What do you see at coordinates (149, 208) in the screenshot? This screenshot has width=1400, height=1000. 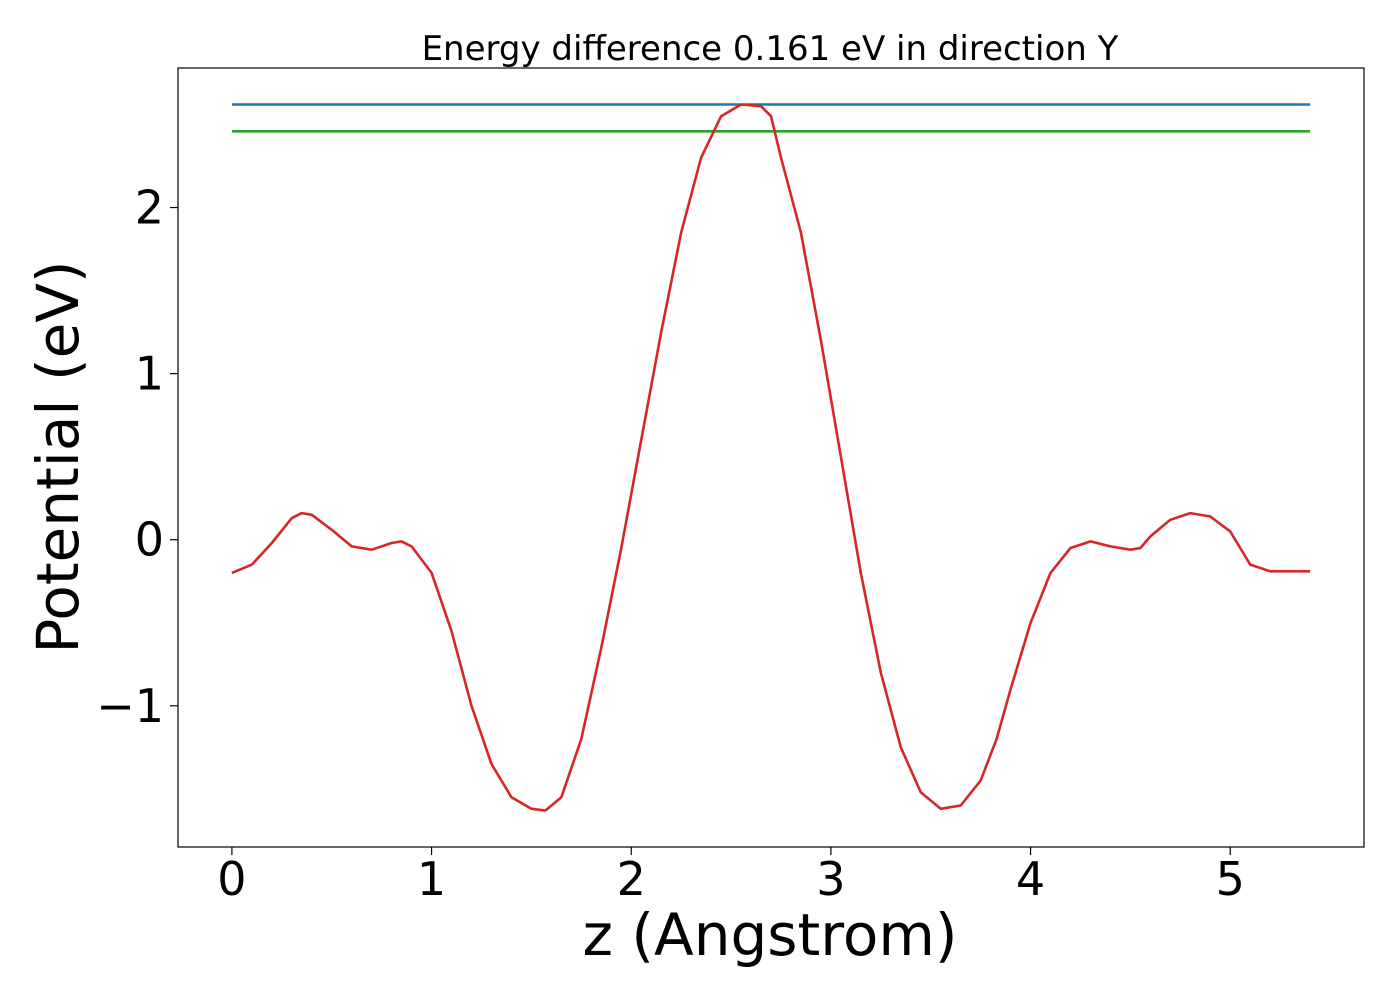 I see `y-tick-label: 2` at bounding box center [149, 208].